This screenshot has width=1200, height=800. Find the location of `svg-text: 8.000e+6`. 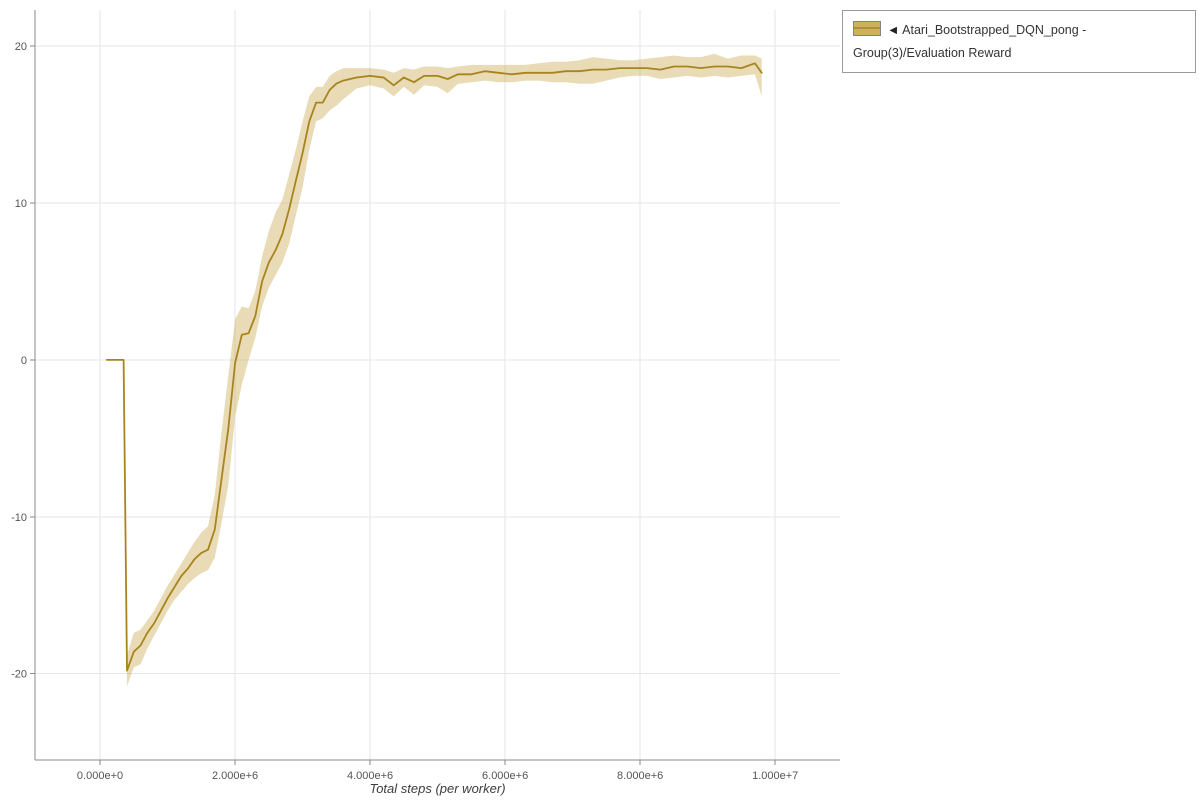

svg-text: 8.000e+6 is located at coordinates (640, 776).